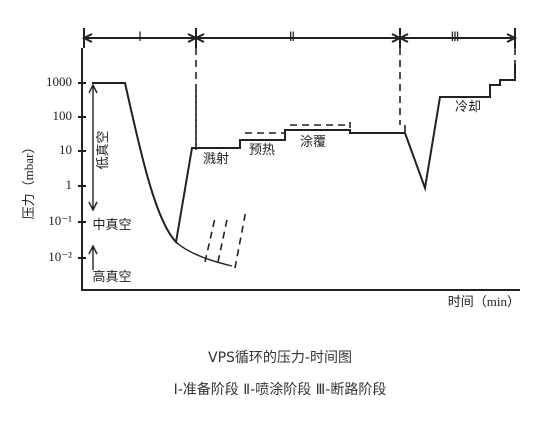 The height and width of the screenshot is (428, 560). What do you see at coordinates (60, 256) in the screenshot?
I see `y-tick-label: 10⁻²` at bounding box center [60, 256].